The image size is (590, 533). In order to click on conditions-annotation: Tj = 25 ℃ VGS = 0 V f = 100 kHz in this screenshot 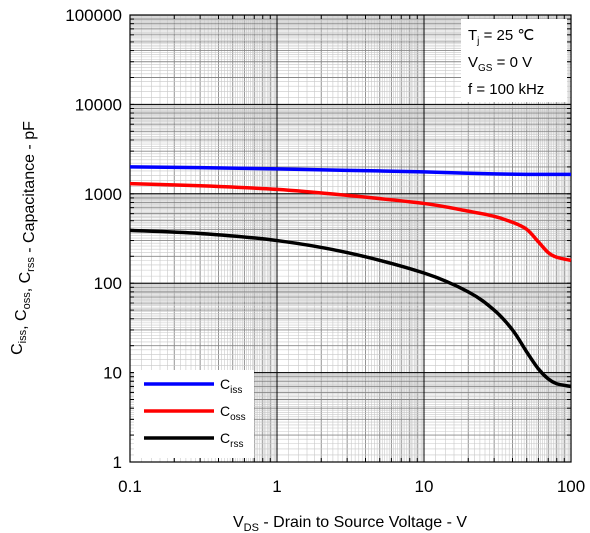, I will do `click(506, 62)`.